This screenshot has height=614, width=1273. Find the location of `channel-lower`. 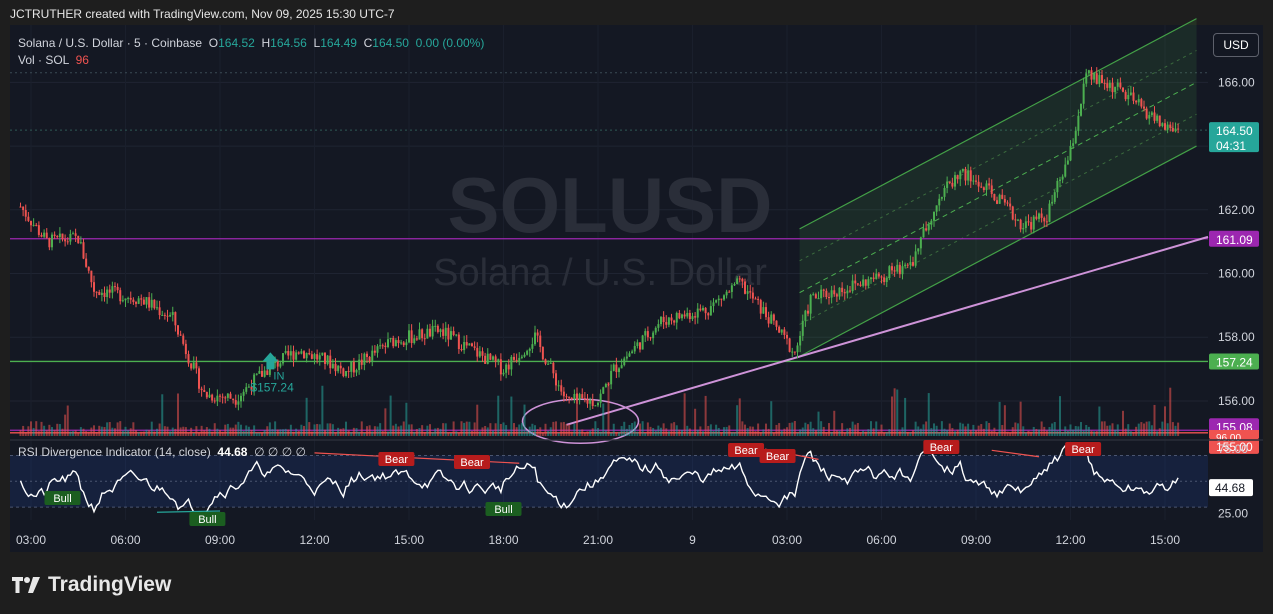

channel-lower is located at coordinates (998, 251).